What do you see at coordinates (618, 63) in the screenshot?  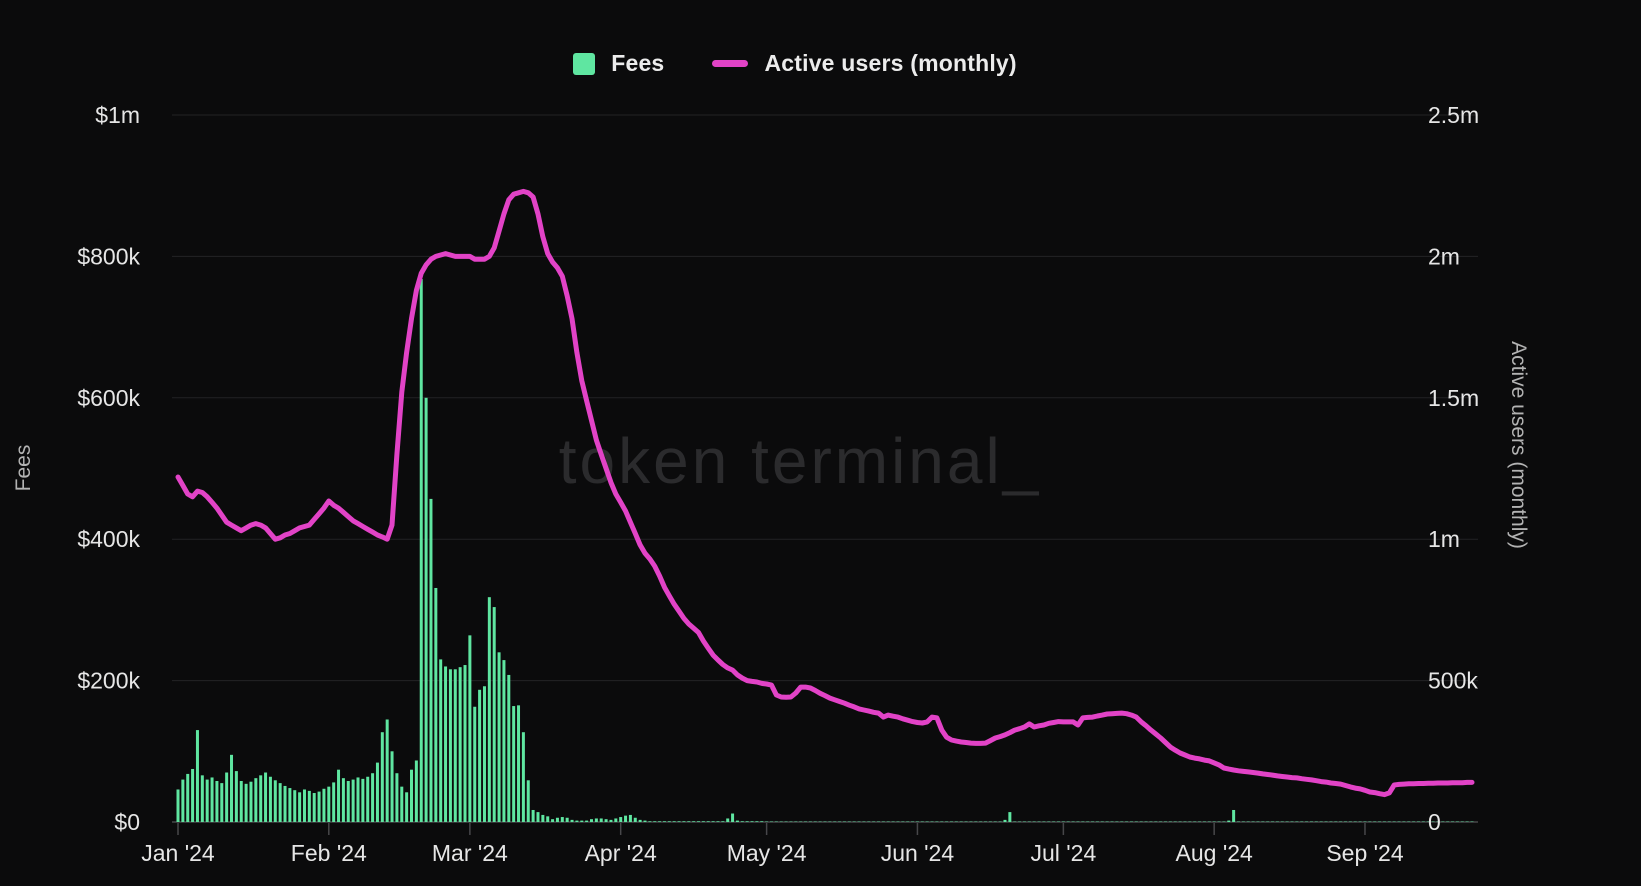 I see `legend-item-fees: Fees` at bounding box center [618, 63].